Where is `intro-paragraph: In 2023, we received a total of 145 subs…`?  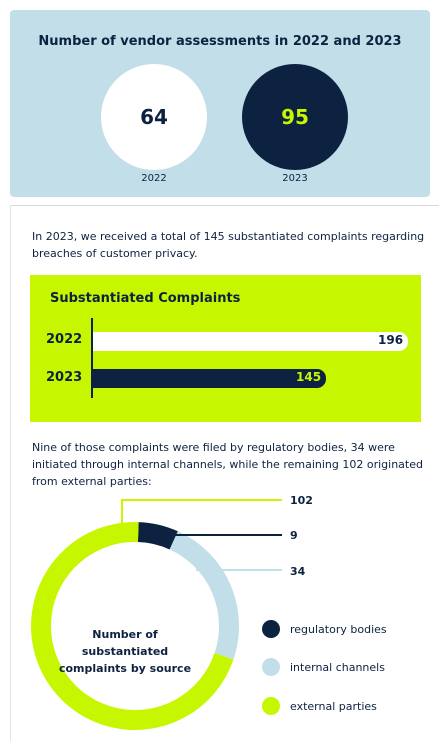 intro-paragraph: In 2023, we received a total of 145 subs… is located at coordinates (228, 245).